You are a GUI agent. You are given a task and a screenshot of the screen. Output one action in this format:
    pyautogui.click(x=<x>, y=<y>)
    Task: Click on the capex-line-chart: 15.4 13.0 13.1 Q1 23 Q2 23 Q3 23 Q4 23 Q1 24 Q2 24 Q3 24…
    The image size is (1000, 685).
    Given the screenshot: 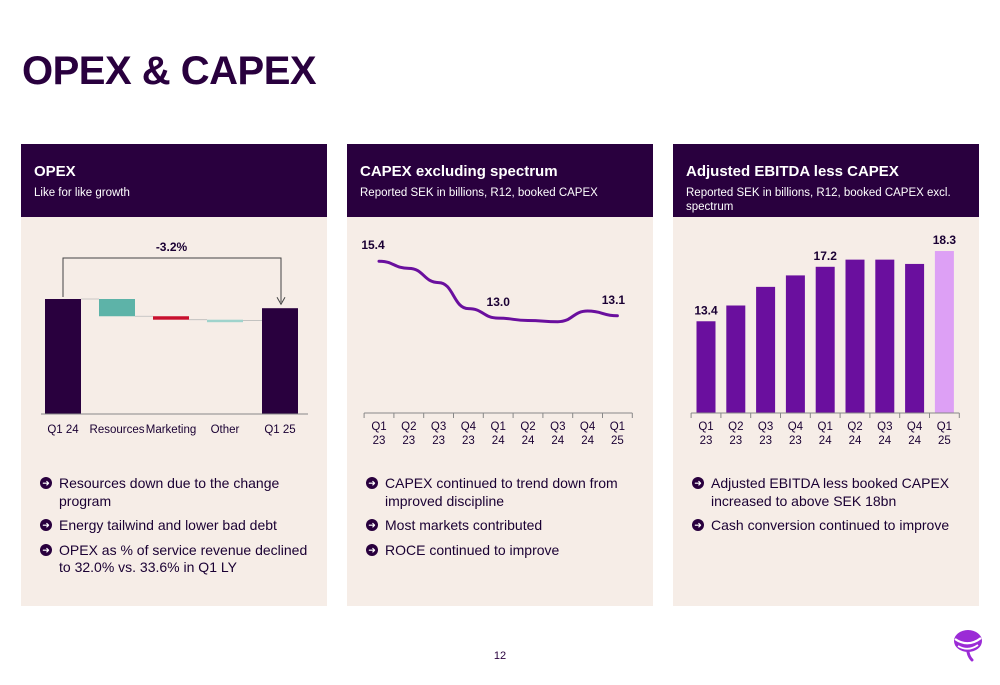 What is the action you would take?
    pyautogui.click(x=497, y=342)
    